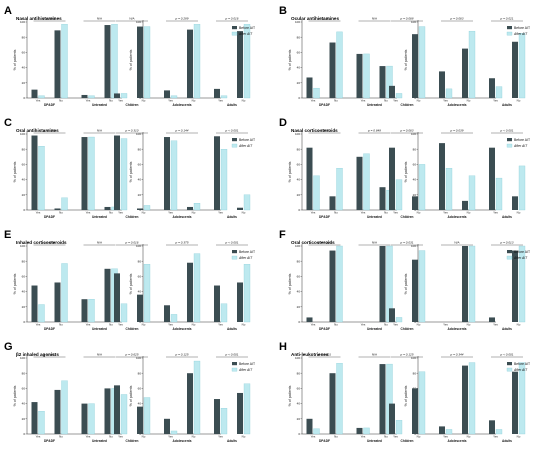  Describe the element at coordinates (457, 131) in the screenshot. I see `p-value-label: p = 0.039` at that location.